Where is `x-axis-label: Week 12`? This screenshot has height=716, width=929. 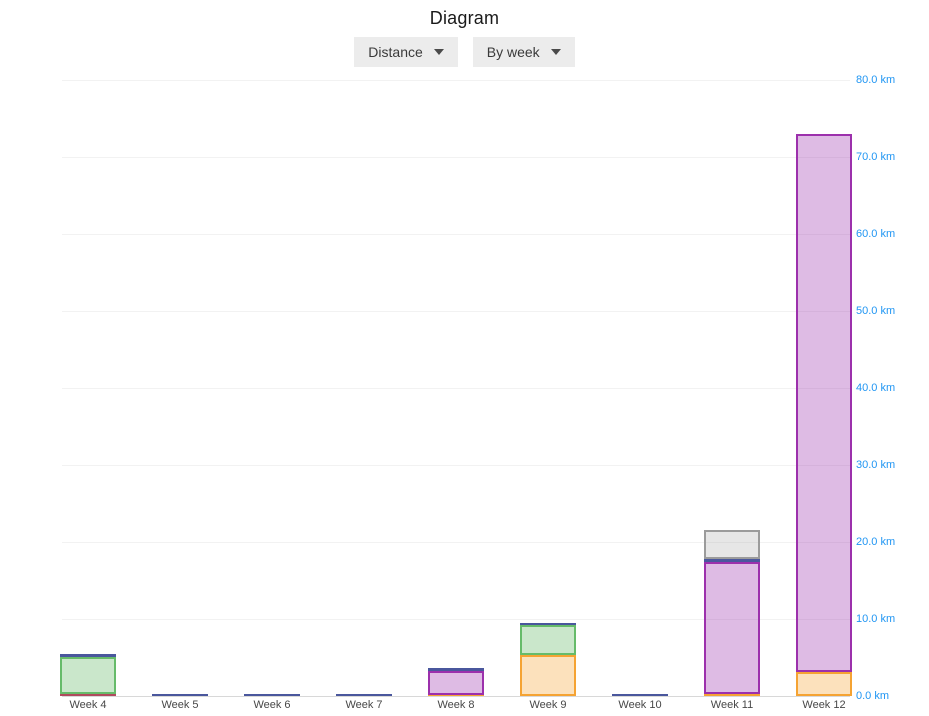
x-axis-label: Week 12 is located at coordinates (824, 705).